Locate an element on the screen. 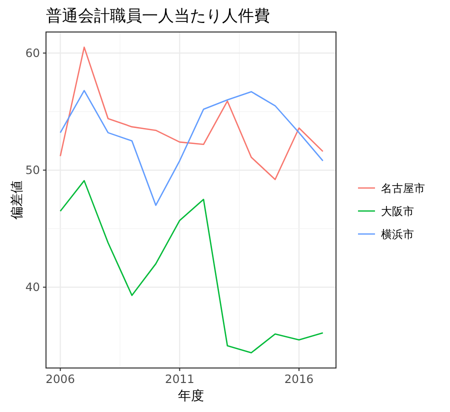  x-axis-title: 年度 is located at coordinates (191, 396).